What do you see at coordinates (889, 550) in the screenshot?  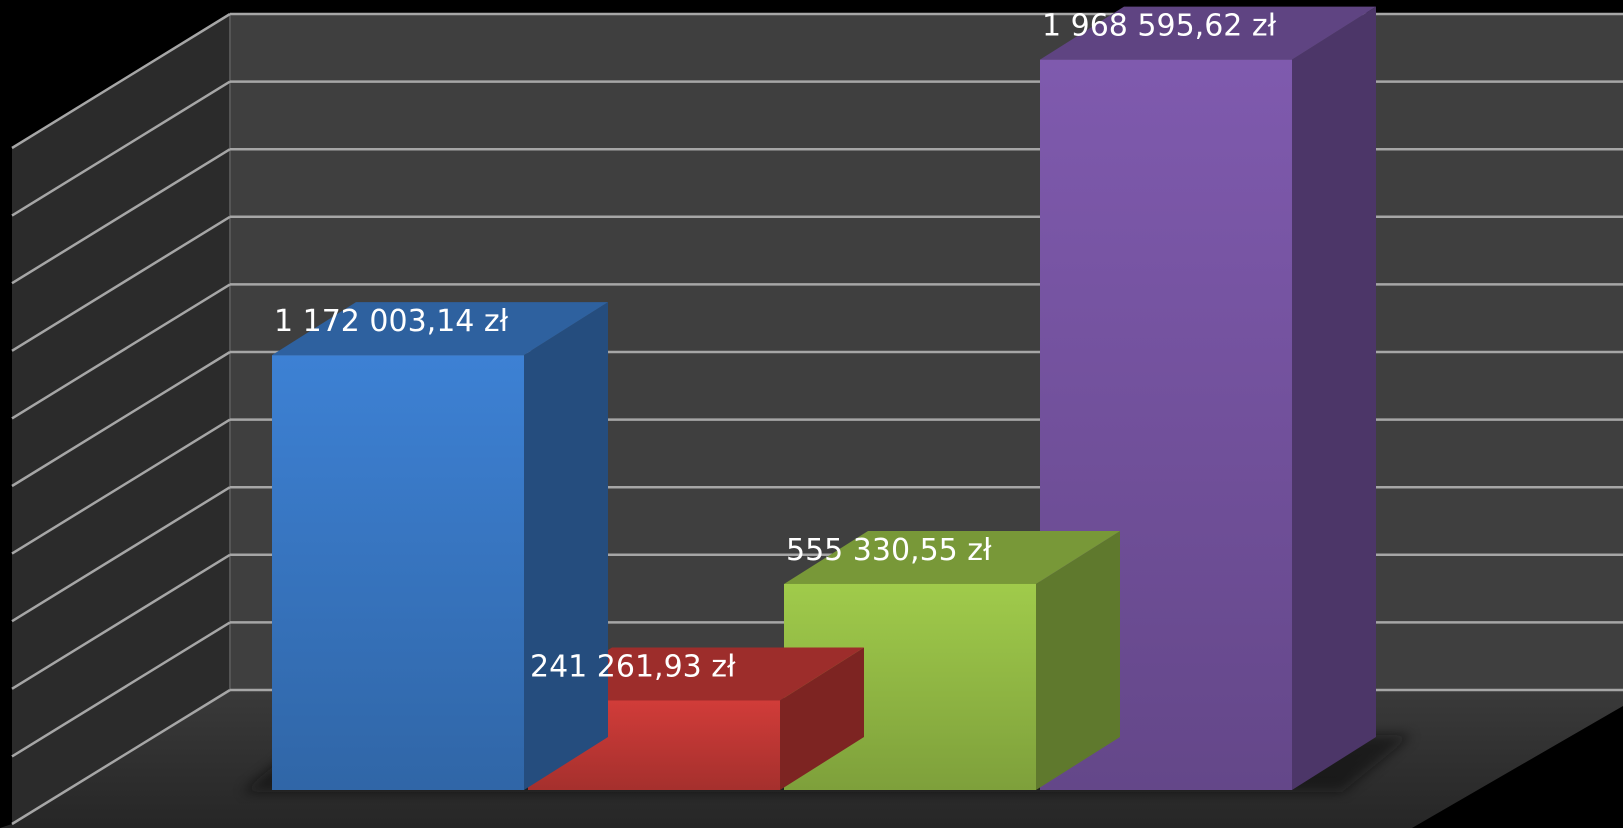 I see `data-label-bar-3: 555 330,55 zł` at bounding box center [889, 550].